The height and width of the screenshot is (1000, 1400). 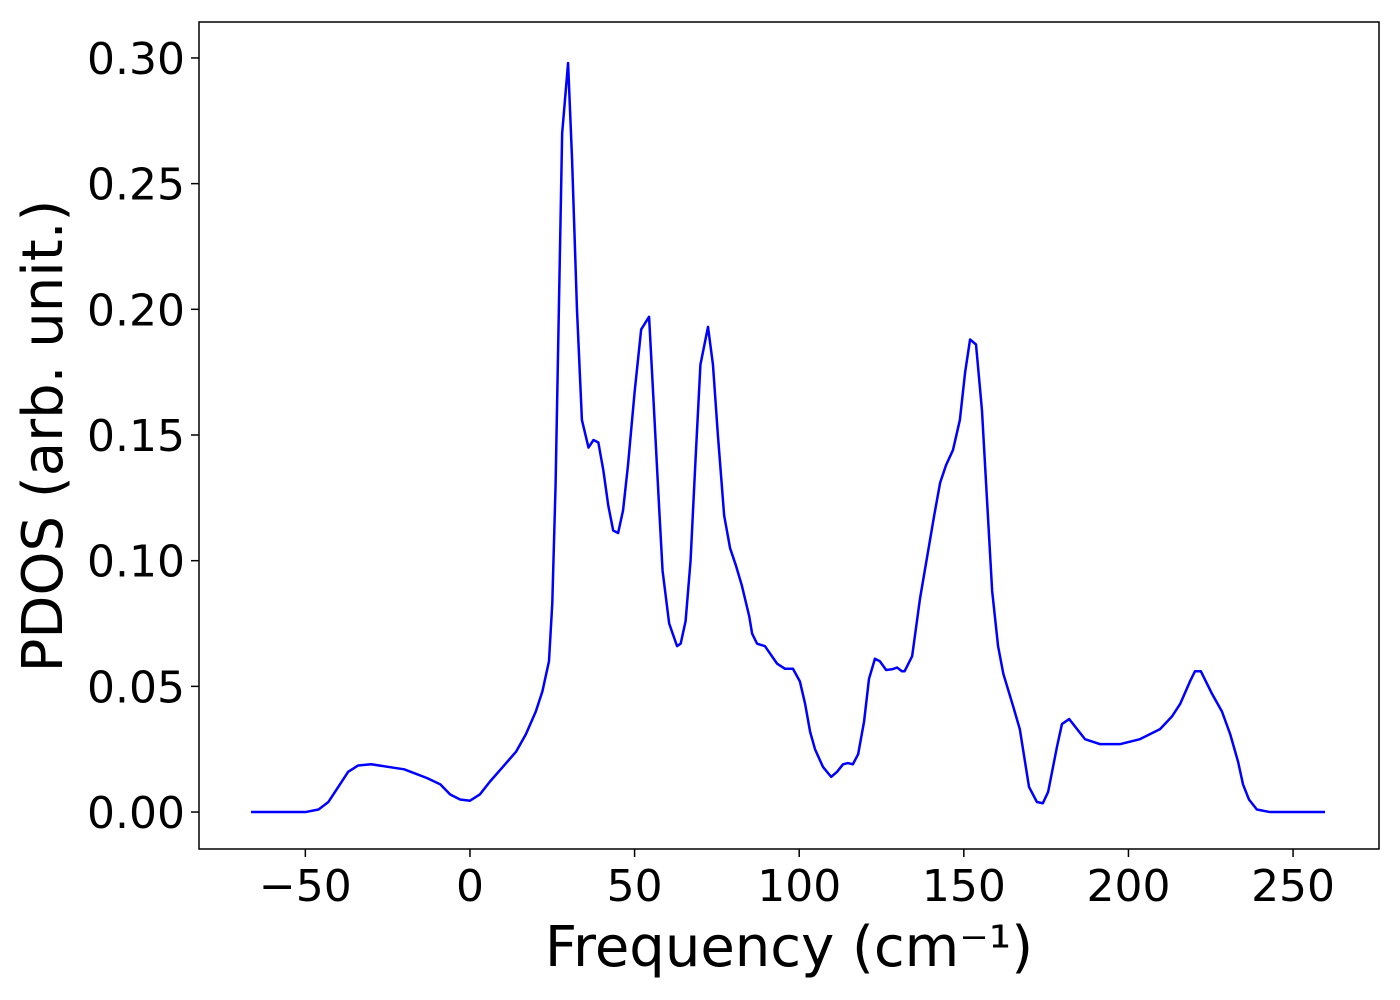 What do you see at coordinates (305, 886) in the screenshot?
I see `x-tick-label: −50` at bounding box center [305, 886].